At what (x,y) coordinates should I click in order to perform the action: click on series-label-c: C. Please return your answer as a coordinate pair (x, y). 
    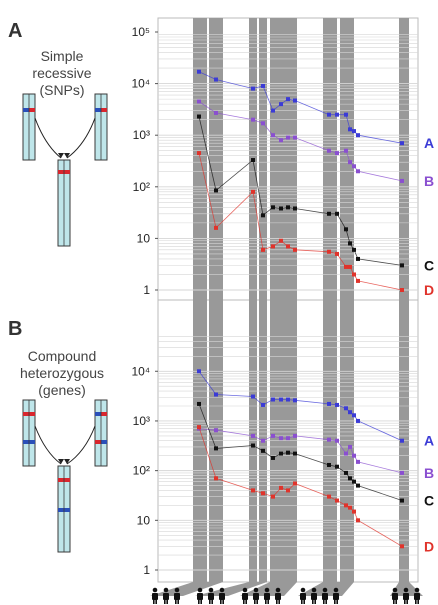
    Looking at the image, I should click on (429, 501).